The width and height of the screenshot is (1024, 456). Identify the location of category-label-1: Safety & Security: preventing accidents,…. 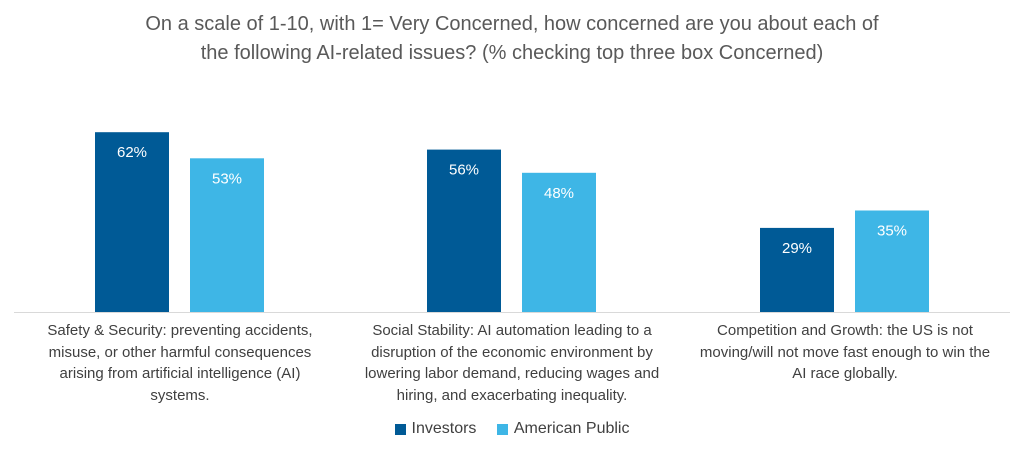
(180, 363).